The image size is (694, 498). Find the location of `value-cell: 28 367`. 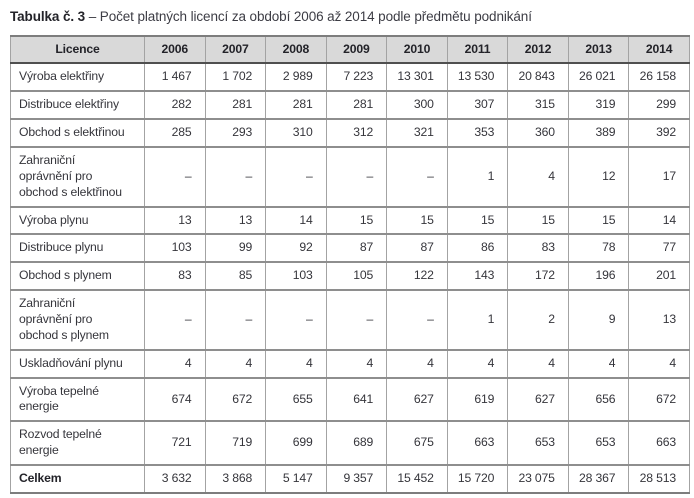

value-cell: 28 367 is located at coordinates (598, 479).